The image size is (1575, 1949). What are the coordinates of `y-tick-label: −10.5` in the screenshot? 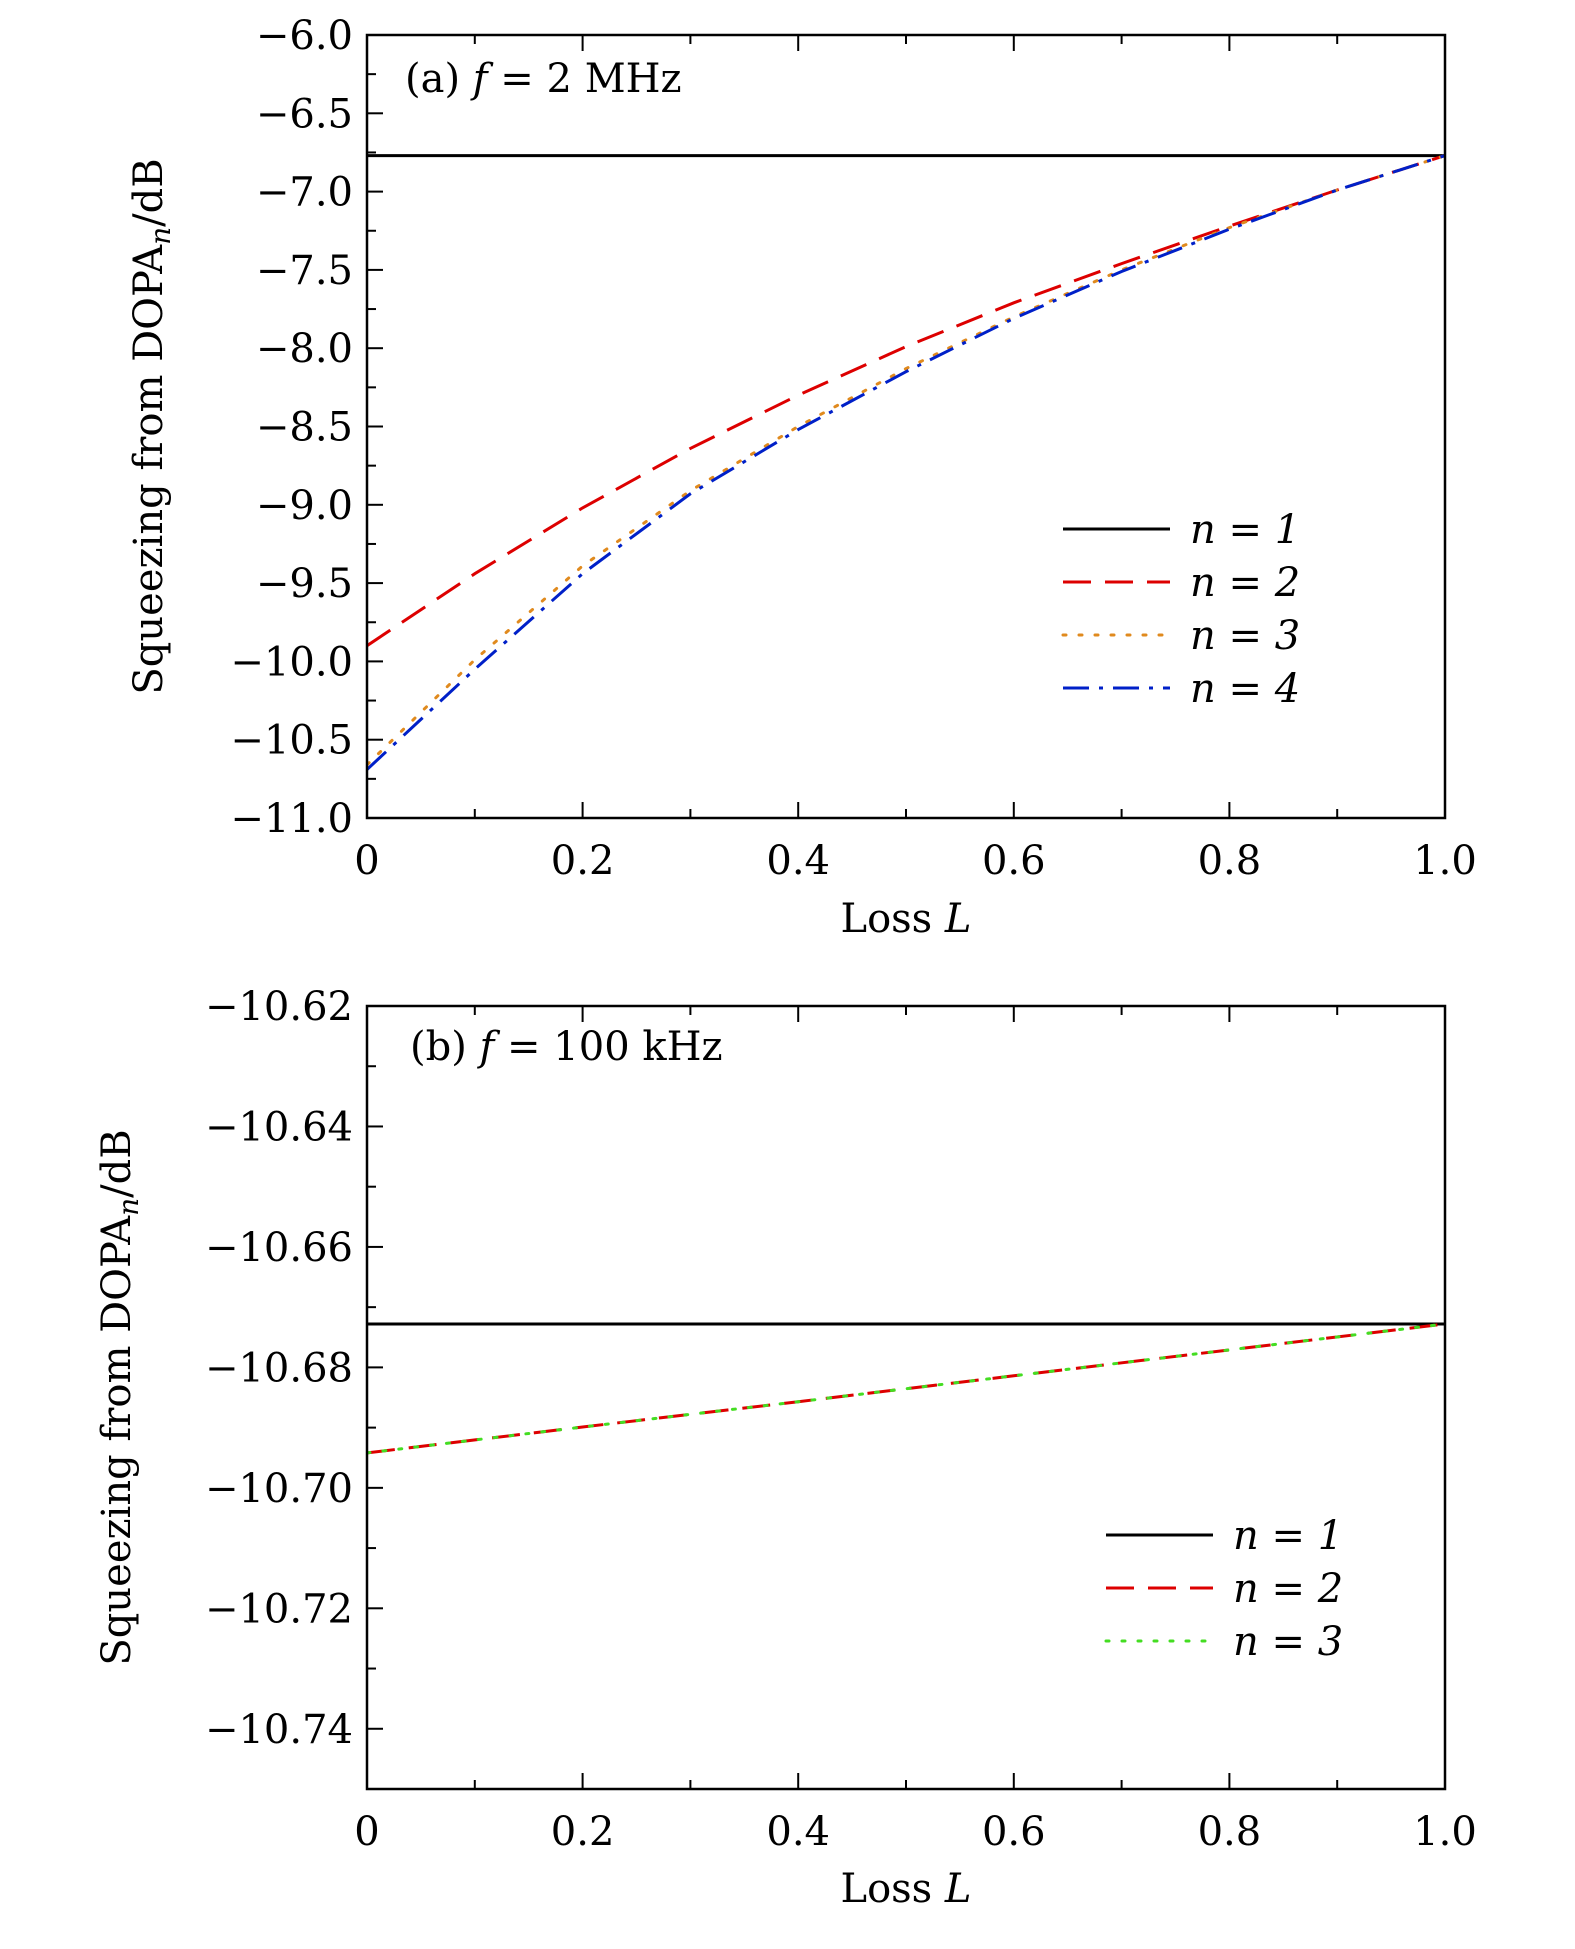 It's located at (291, 741).